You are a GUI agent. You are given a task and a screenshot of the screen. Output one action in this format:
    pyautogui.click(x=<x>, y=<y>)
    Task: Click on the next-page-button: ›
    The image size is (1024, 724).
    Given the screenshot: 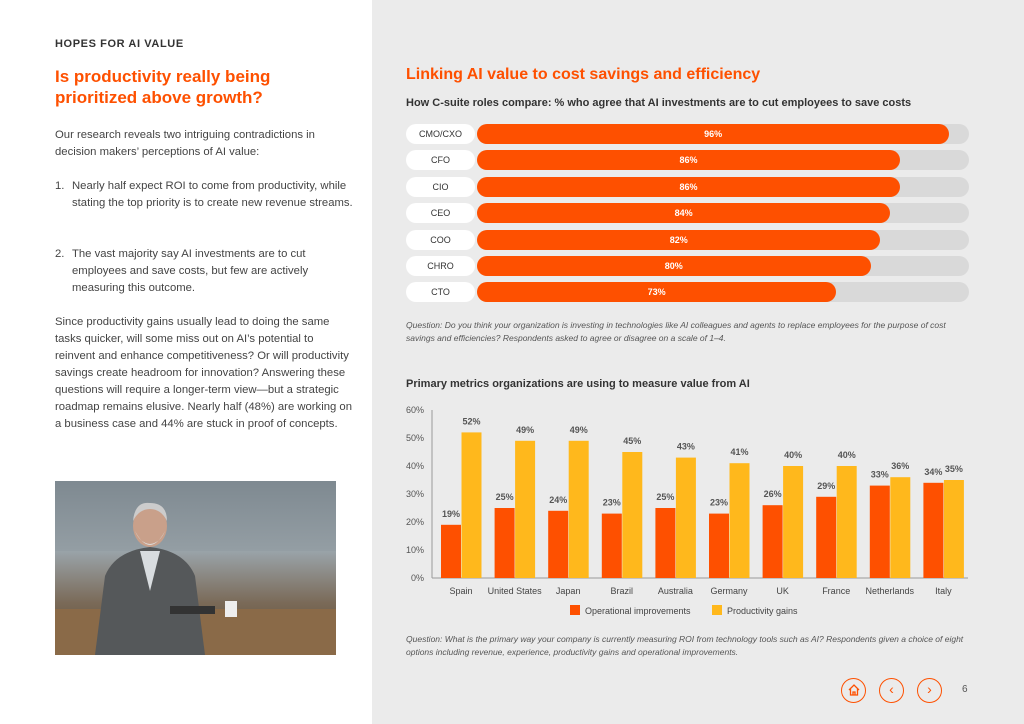 What is the action you would take?
    pyautogui.click(x=929, y=690)
    